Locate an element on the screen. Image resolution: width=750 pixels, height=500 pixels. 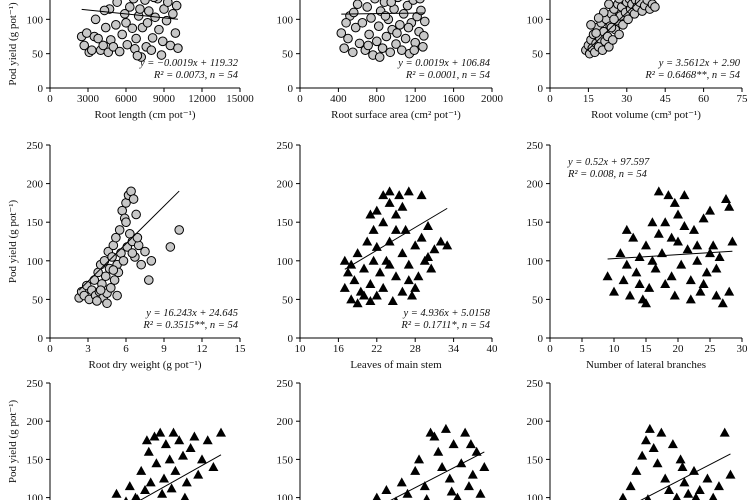
x-axis-label: Leaves of main stem is located at coordinates (396, 365).